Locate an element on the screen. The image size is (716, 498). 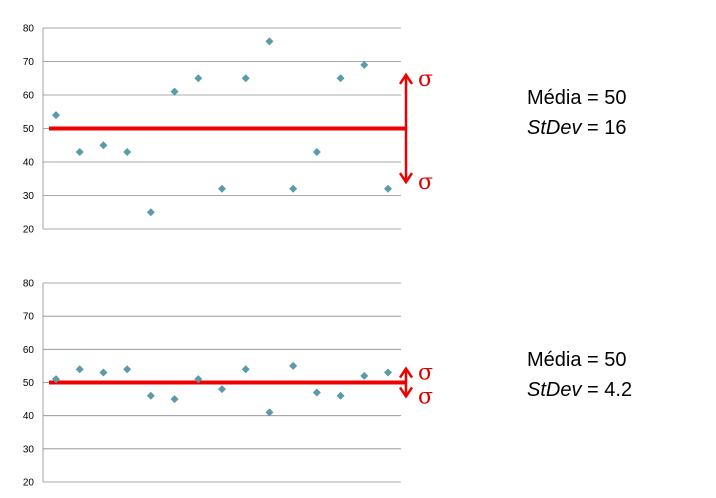
stdev-name-top: StDev is located at coordinates (554, 128).